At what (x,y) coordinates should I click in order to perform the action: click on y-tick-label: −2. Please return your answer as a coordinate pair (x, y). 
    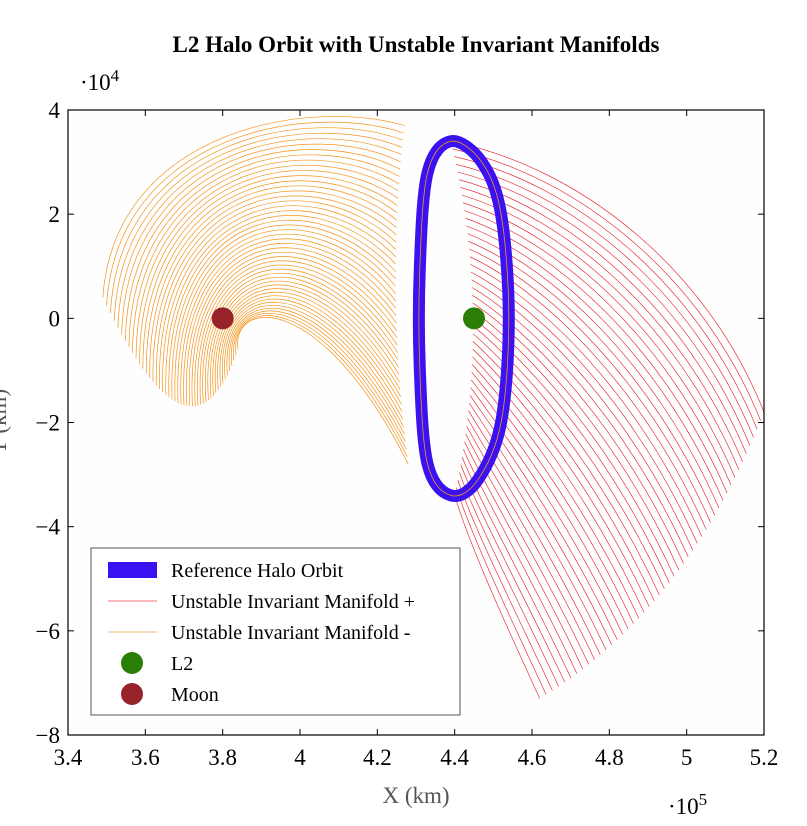
    Looking at the image, I should click on (48, 423).